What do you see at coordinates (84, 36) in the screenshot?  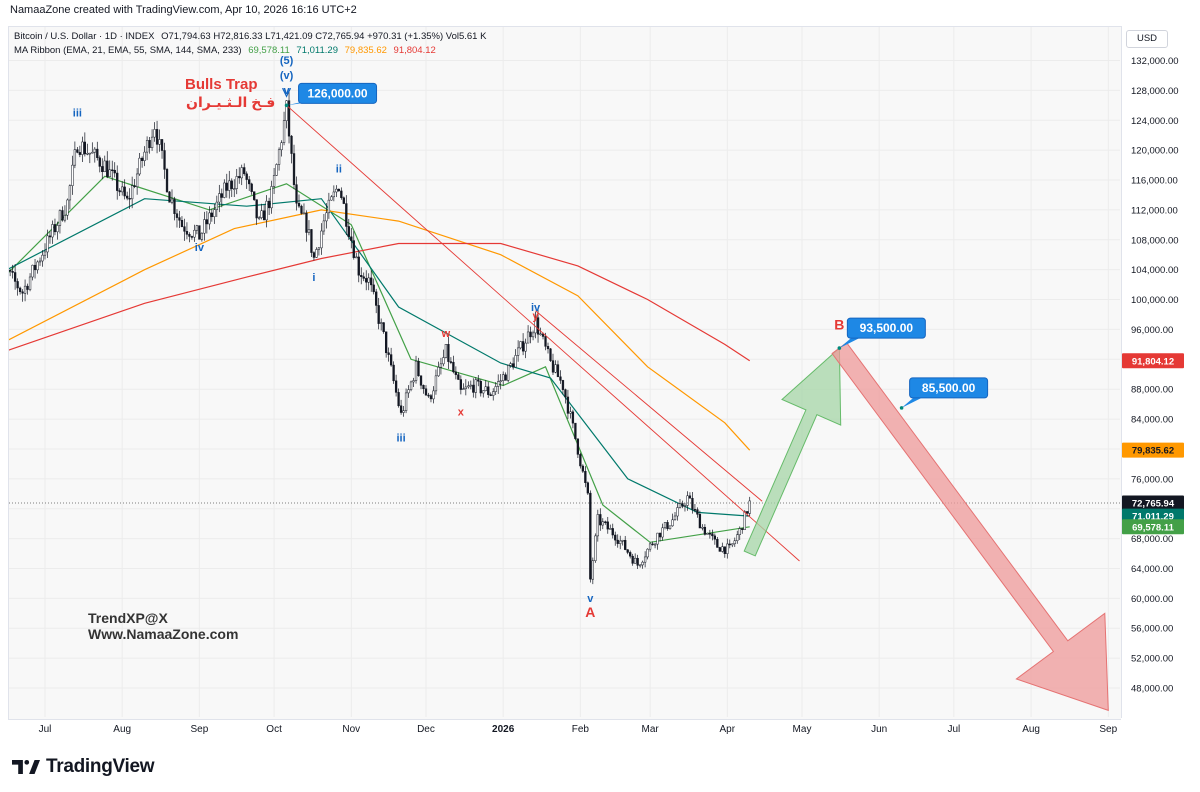 I see `symbol-name: Bitcoin / U.S. Dollar · 1D · INDEX` at bounding box center [84, 36].